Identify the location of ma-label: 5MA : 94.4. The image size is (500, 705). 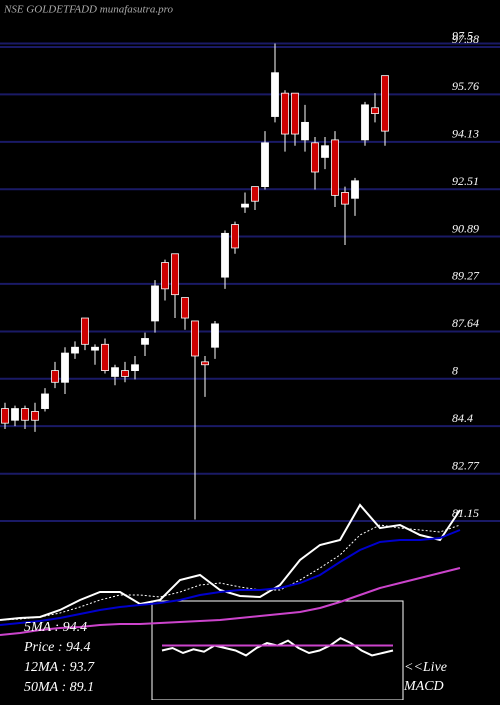
(55, 627).